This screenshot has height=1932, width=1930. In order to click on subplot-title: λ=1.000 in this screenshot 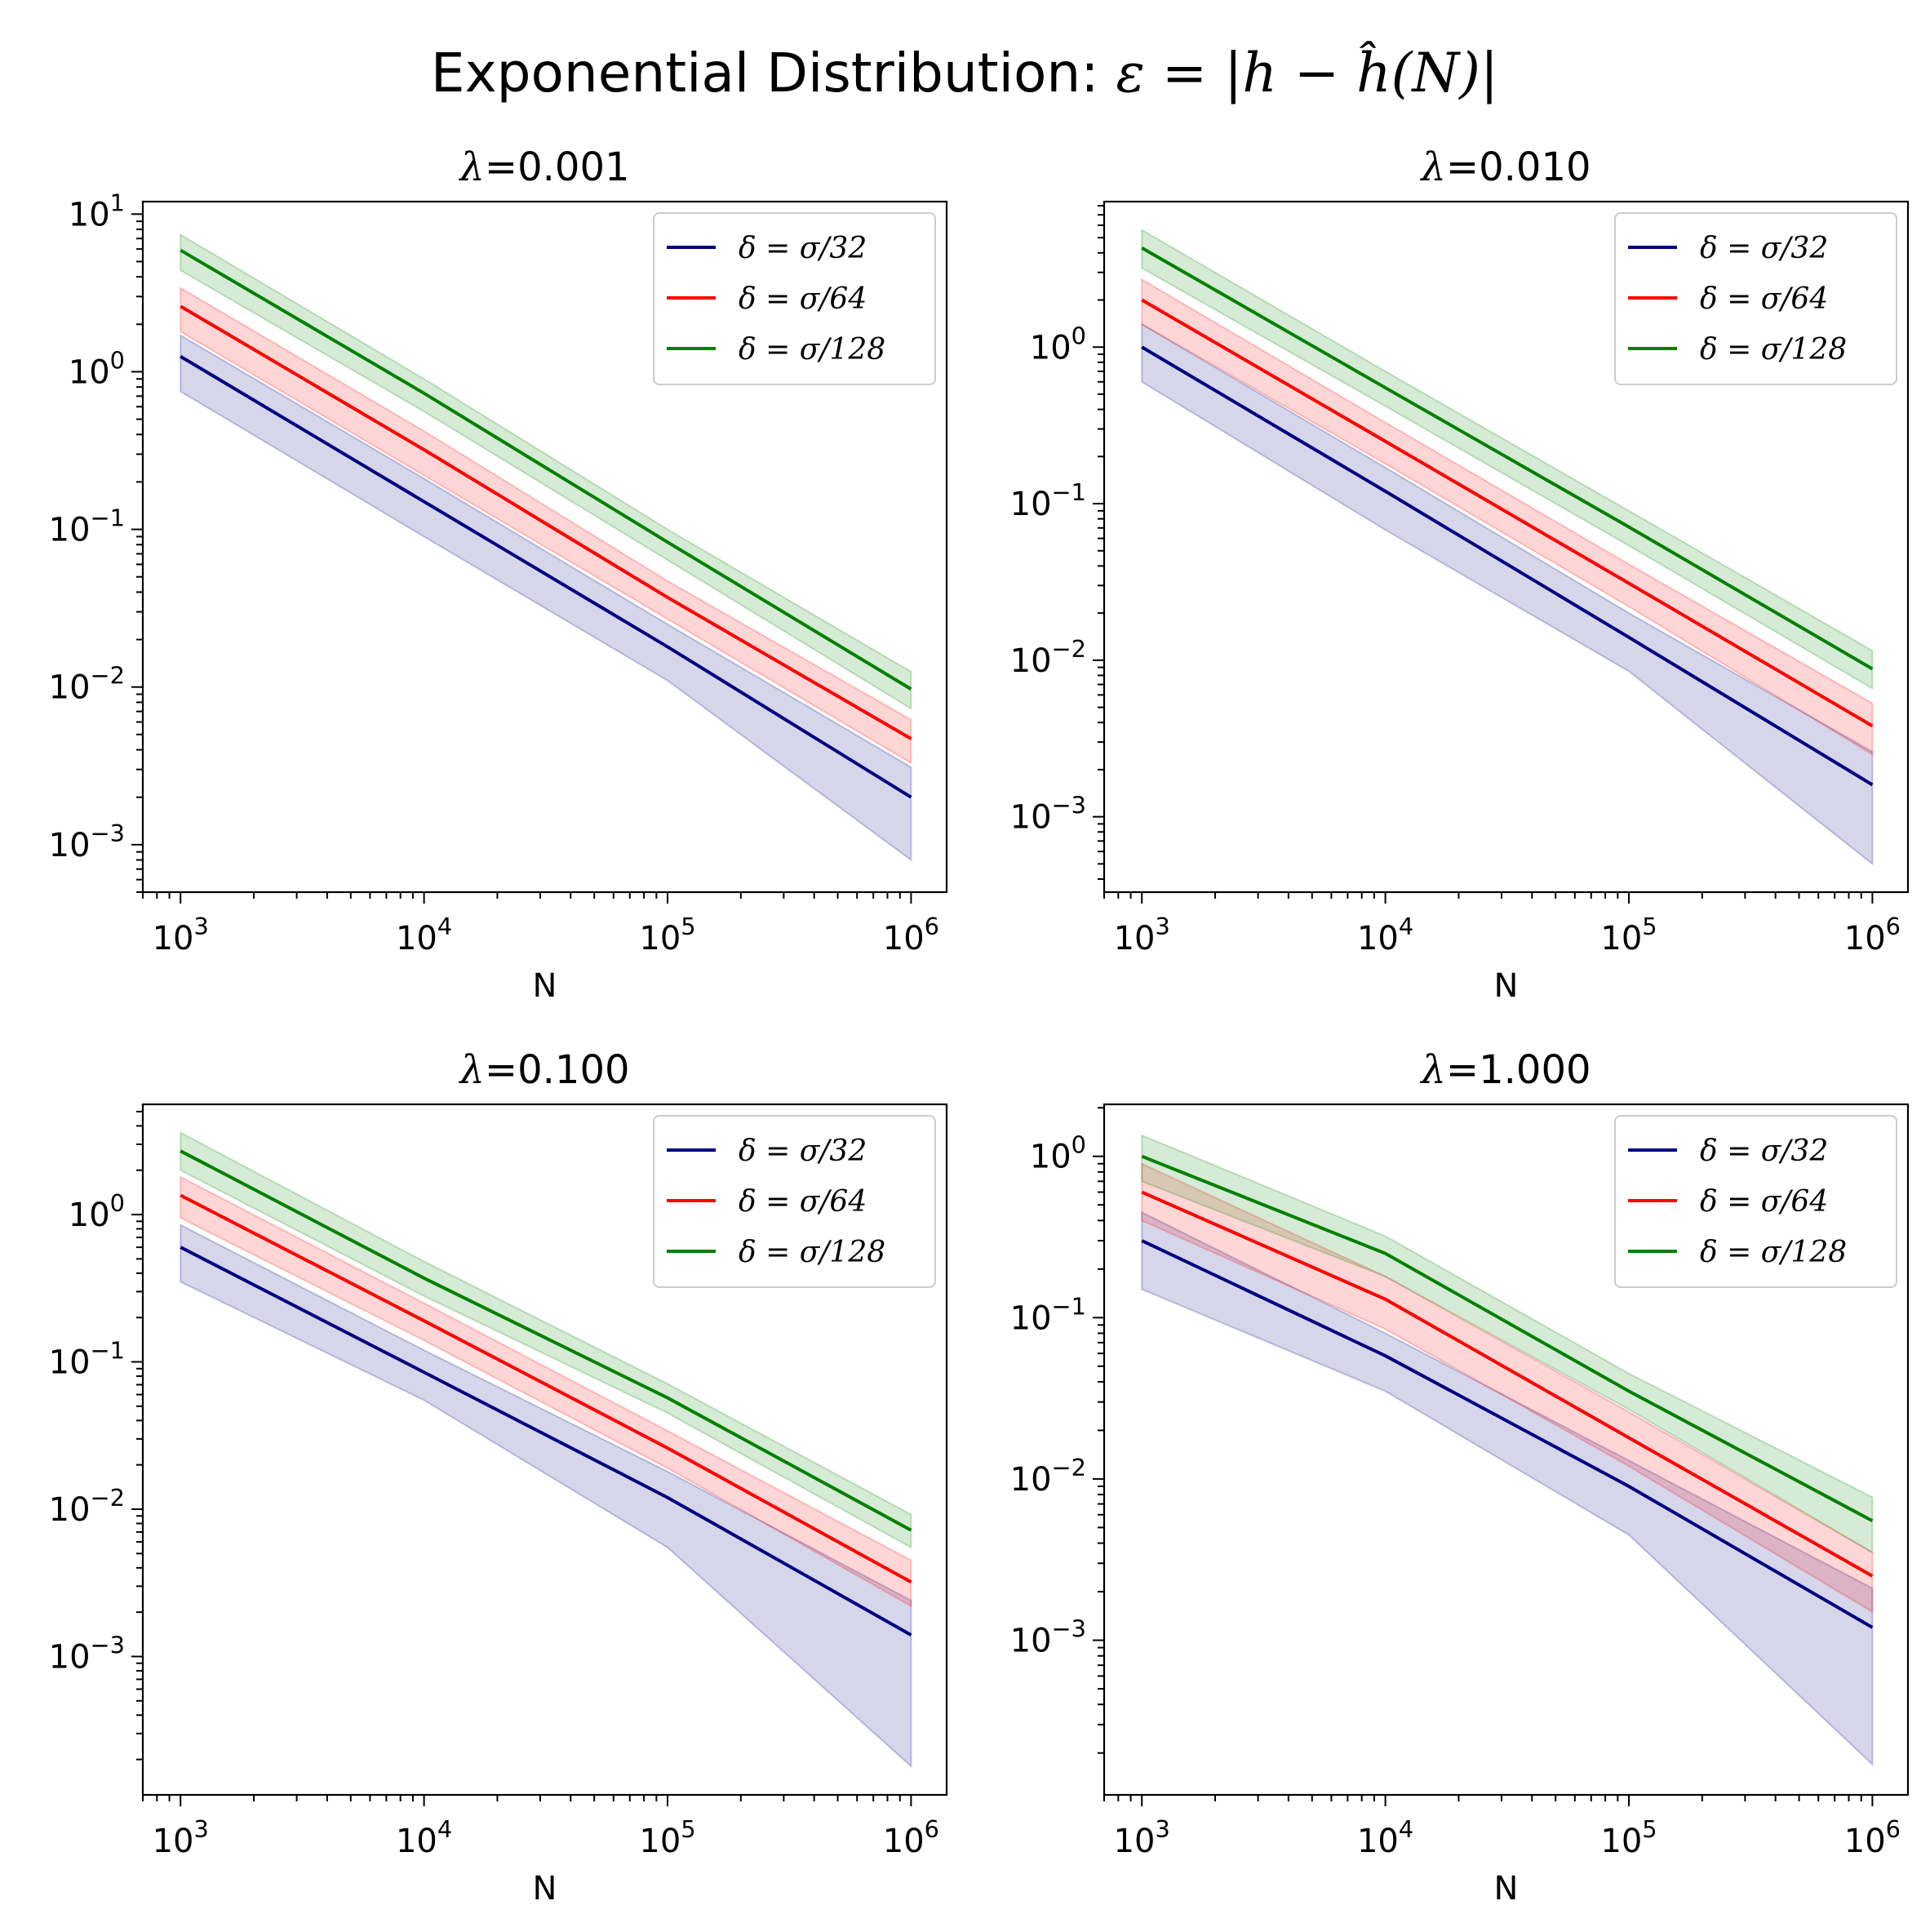, I will do `click(1505, 1070)`.